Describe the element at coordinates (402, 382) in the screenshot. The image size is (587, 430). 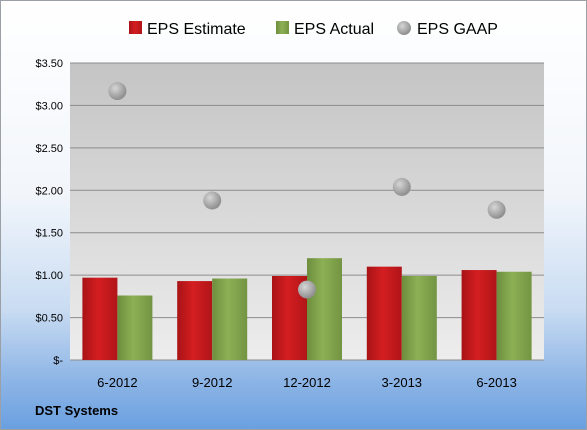
I see `x-tick-label: 3-2013` at that location.